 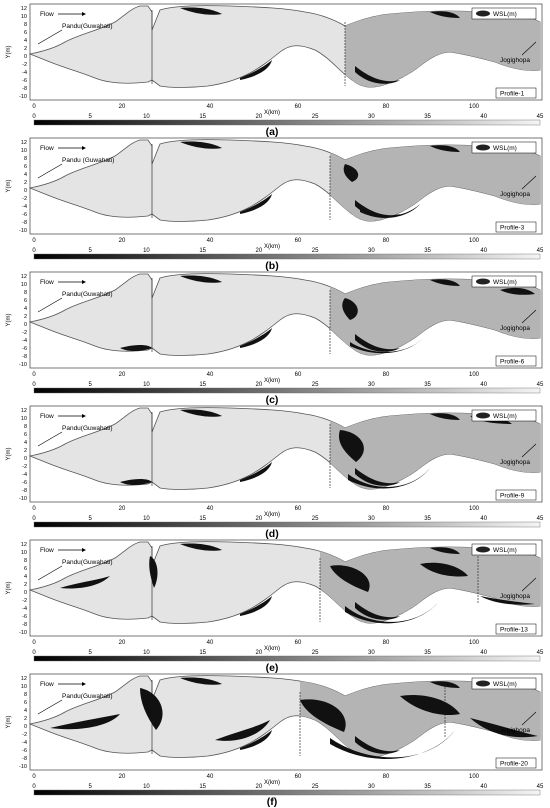 What do you see at coordinates (483, 519) in the screenshot?
I see `colorbar-tick-label: 40` at bounding box center [483, 519].